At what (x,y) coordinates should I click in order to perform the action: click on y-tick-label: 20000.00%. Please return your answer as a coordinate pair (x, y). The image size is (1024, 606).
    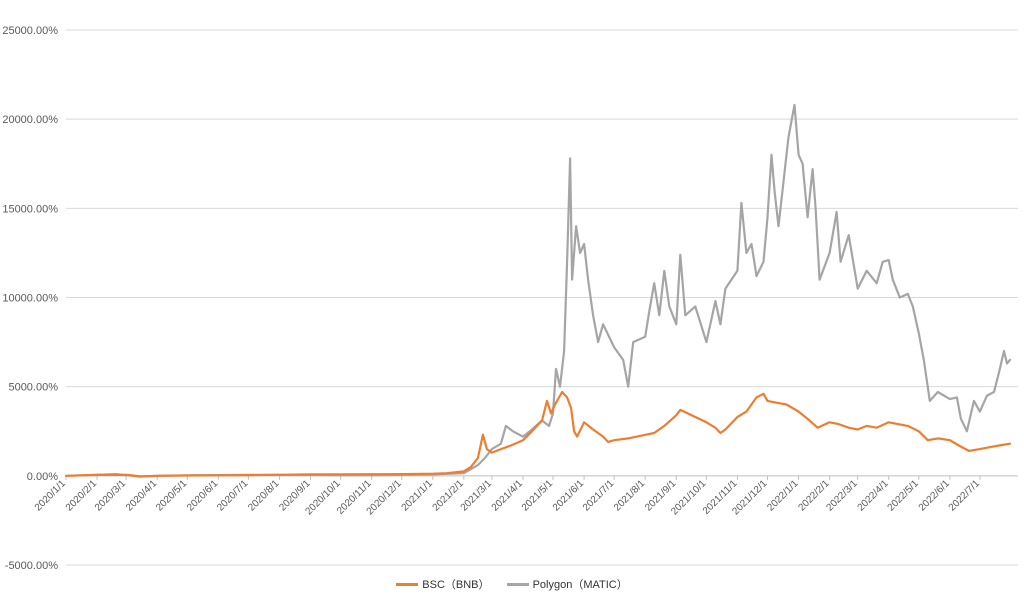
    Looking at the image, I should click on (30, 120).